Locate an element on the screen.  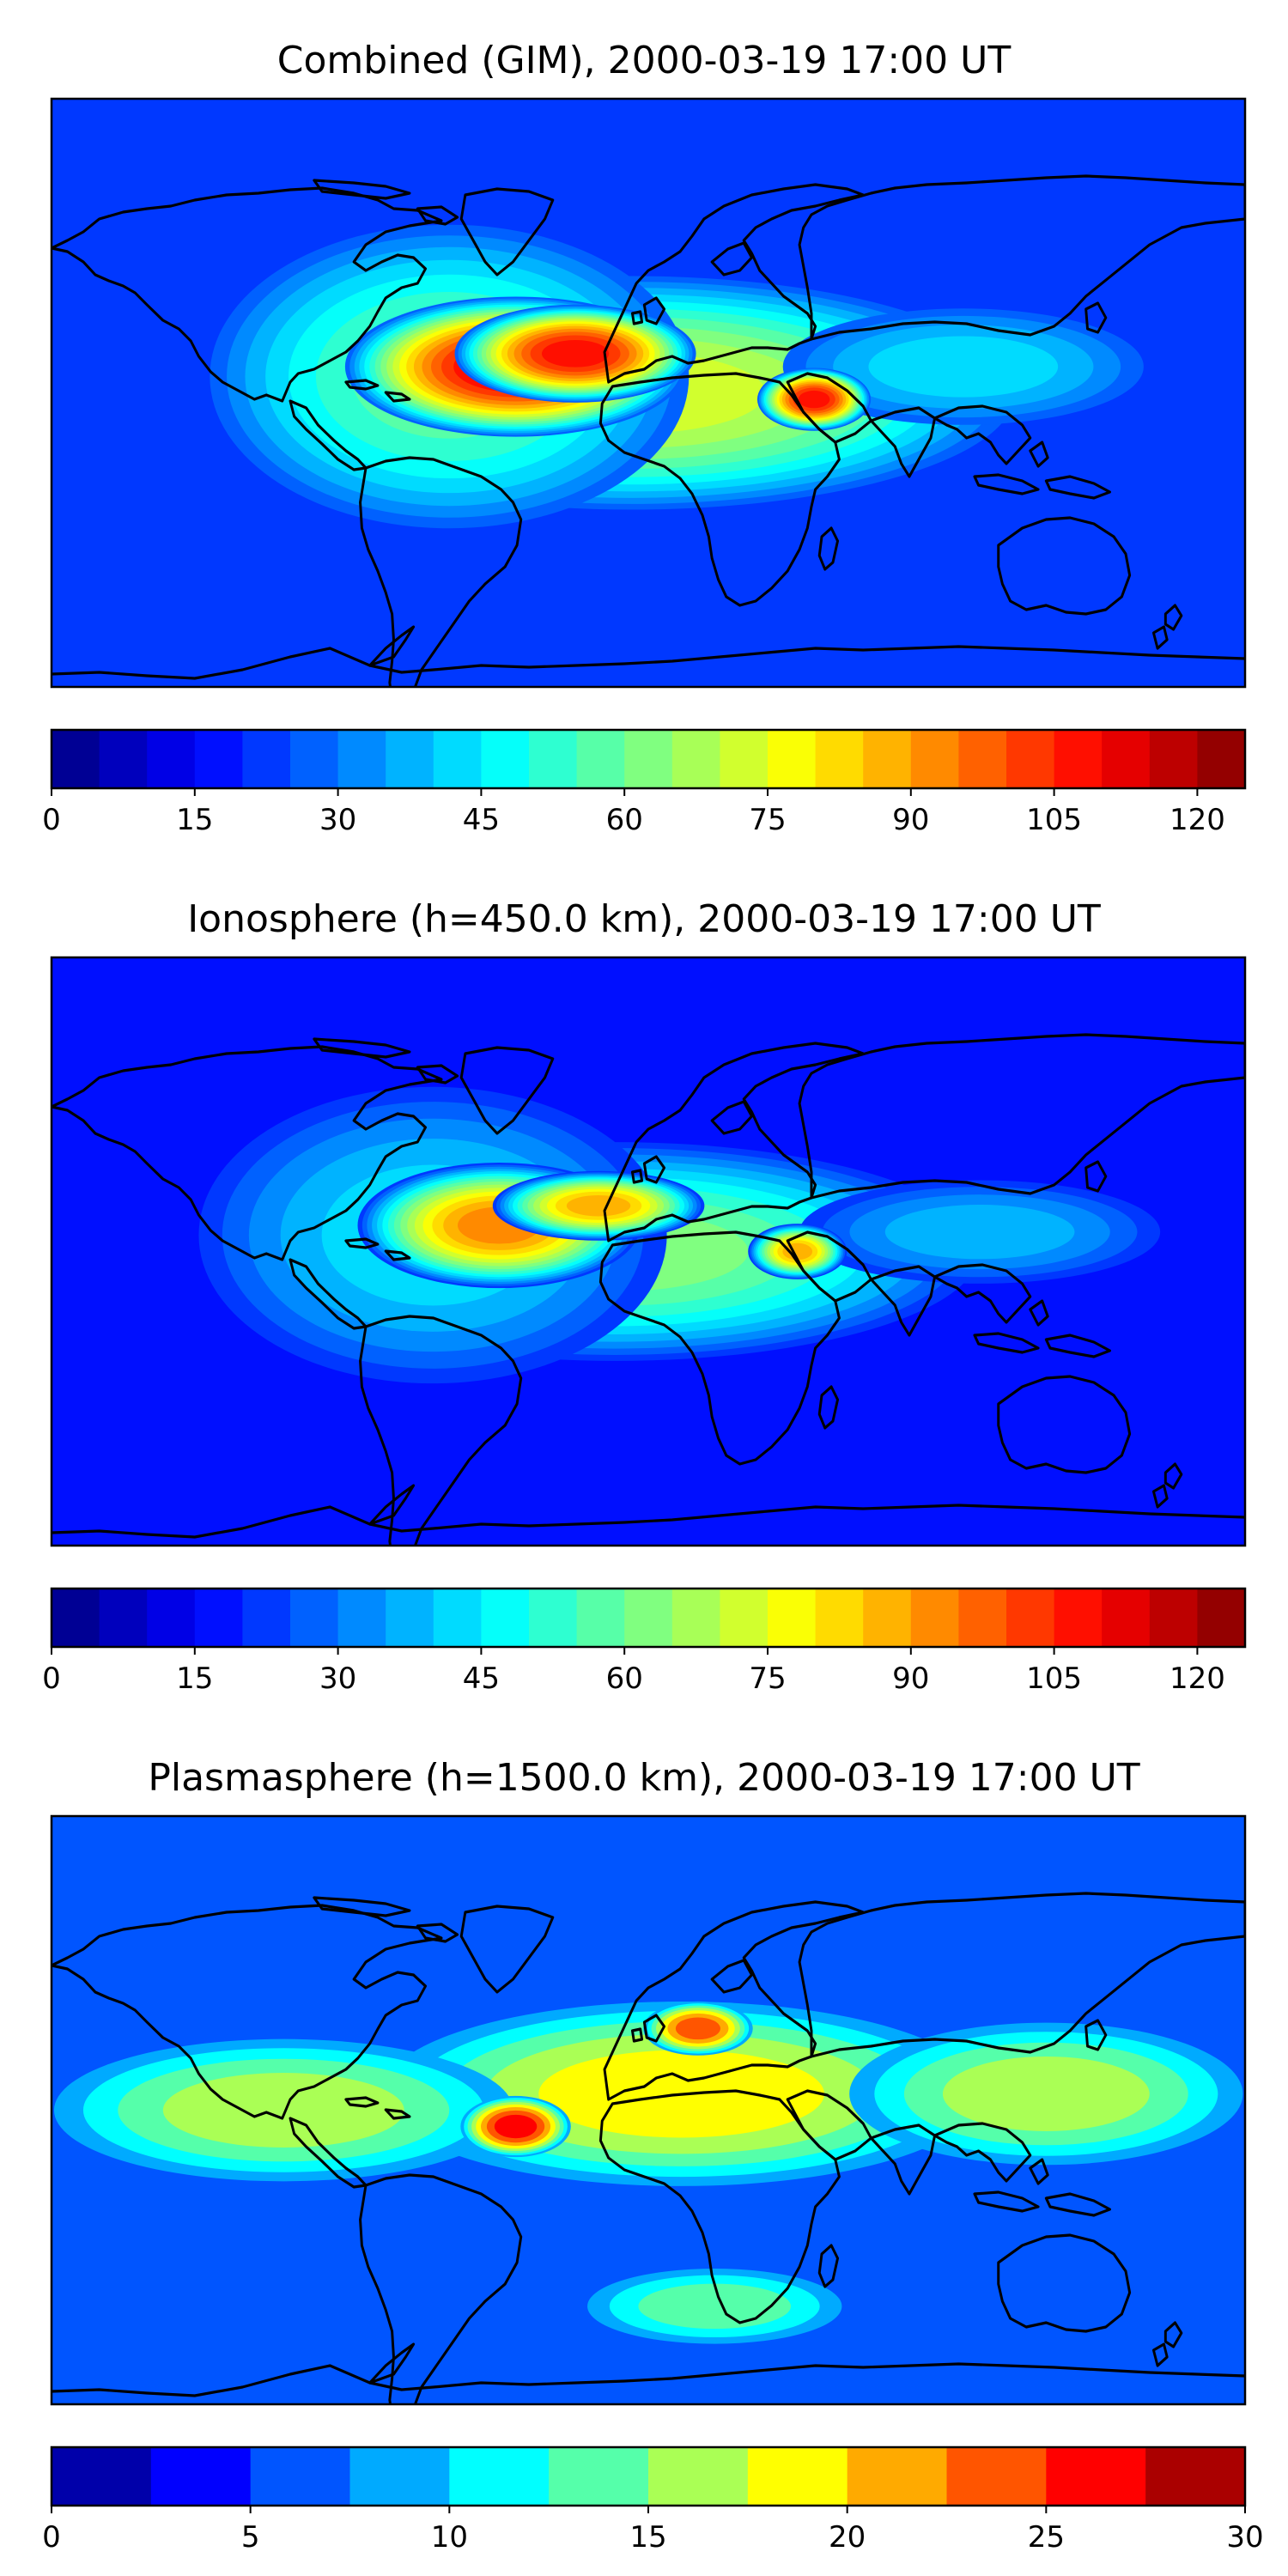
colorbar-tick-label: 25 is located at coordinates (1046, 2537).